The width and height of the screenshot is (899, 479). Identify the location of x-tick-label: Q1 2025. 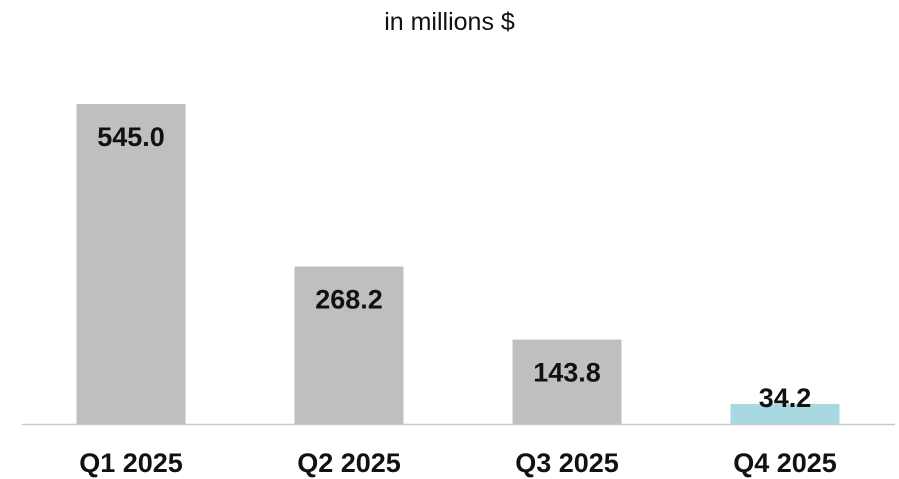
(131, 463).